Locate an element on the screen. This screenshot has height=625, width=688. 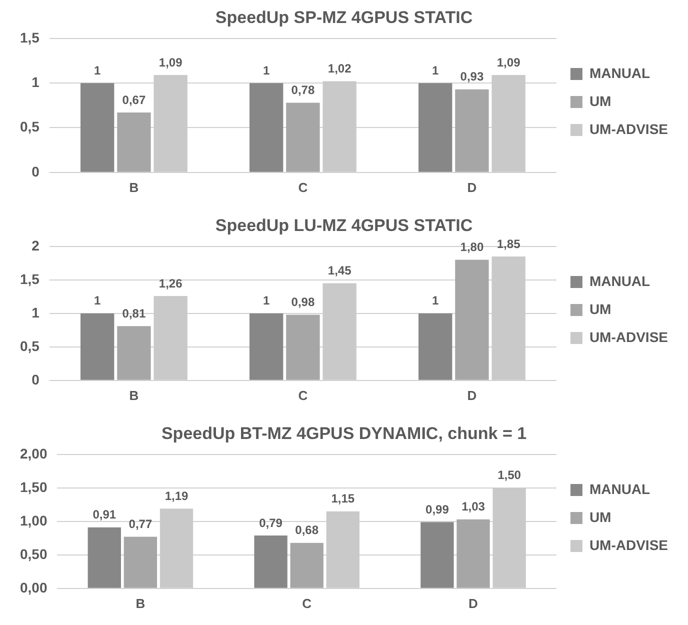
y-tick-label: 2,00 is located at coordinates (34, 453).